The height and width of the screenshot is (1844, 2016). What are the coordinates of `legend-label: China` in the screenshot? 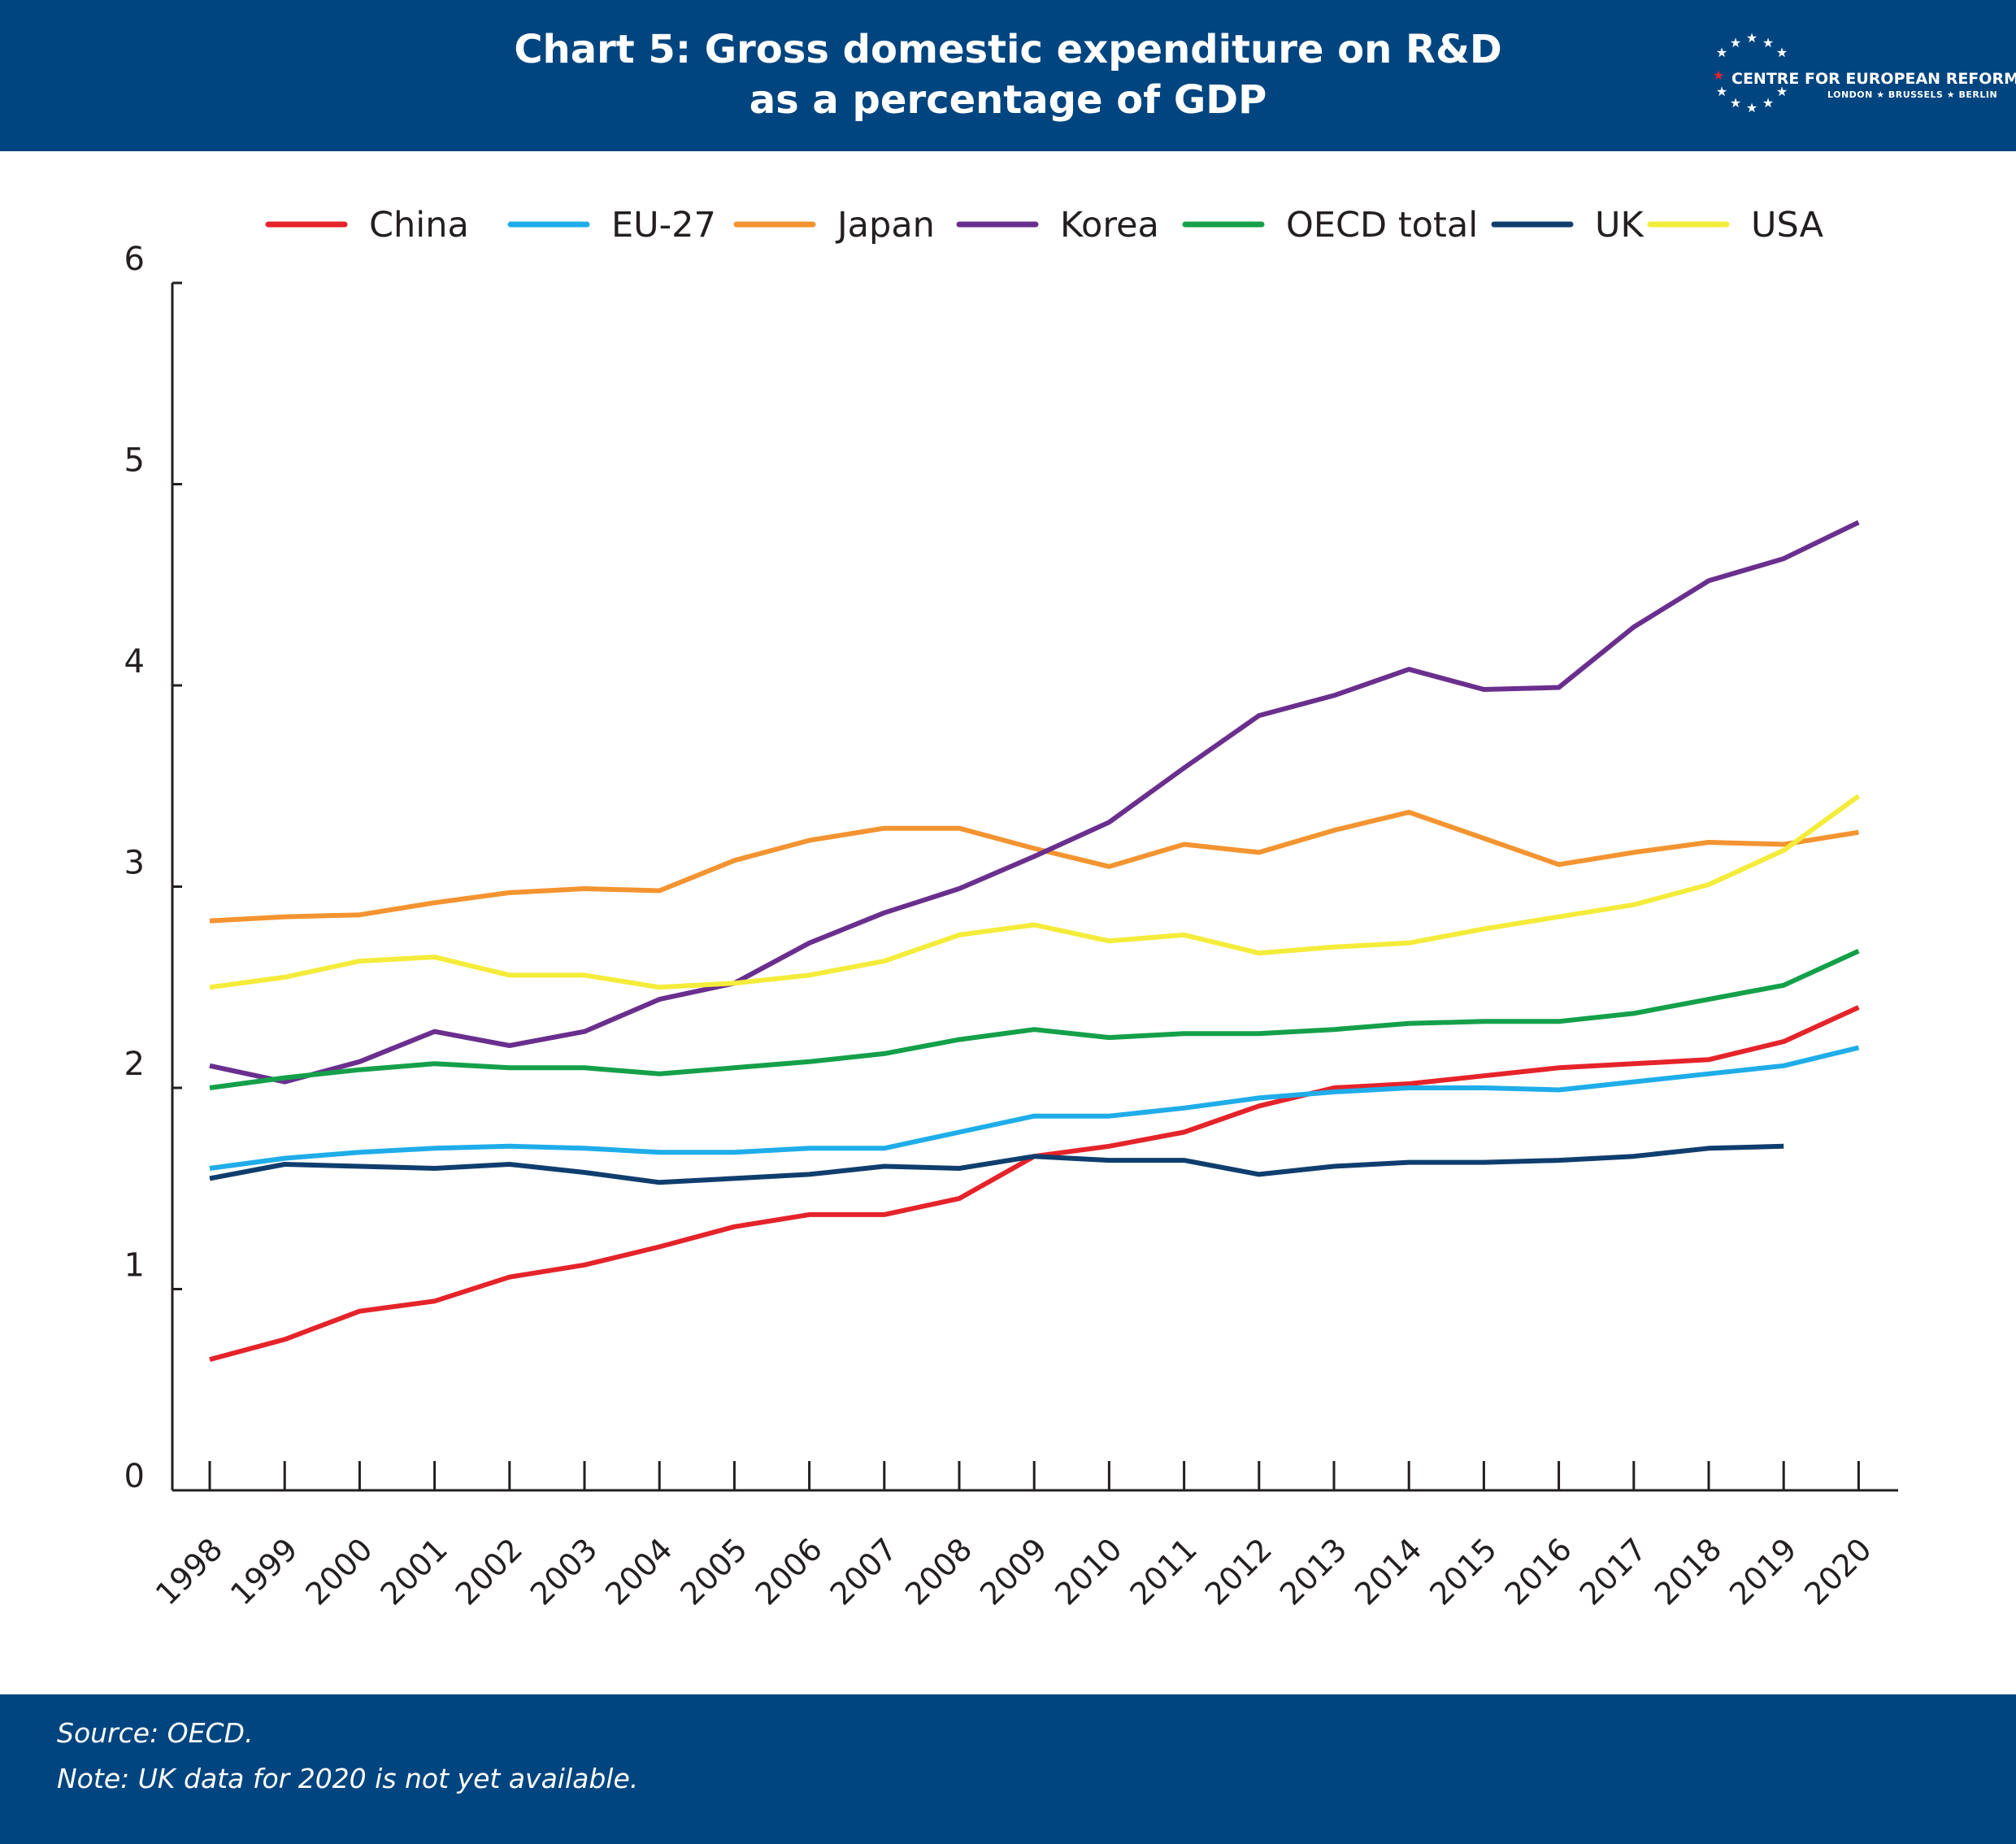 It's located at (419, 225).